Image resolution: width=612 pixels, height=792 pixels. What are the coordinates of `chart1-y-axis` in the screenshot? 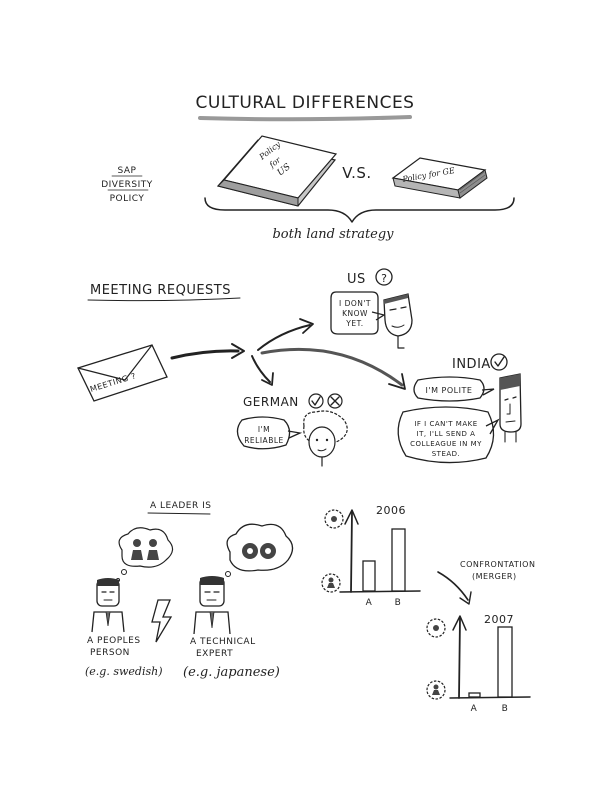 It's located at (351, 552).